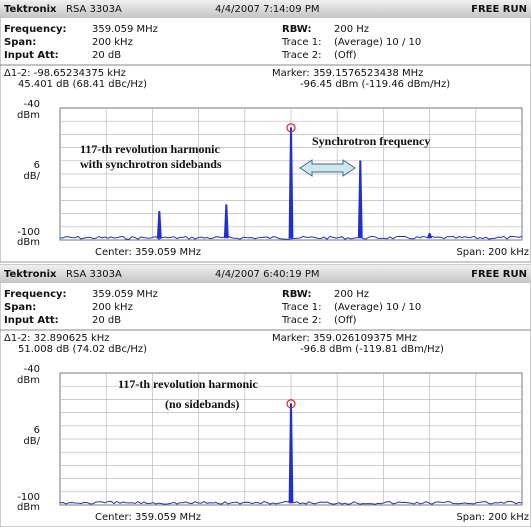 The height and width of the screenshot is (527, 531). Describe the element at coordinates (82, 84) in the screenshot. I see `delta-level: 45.401 dB (68.41 dBc/Hz)` at that location.